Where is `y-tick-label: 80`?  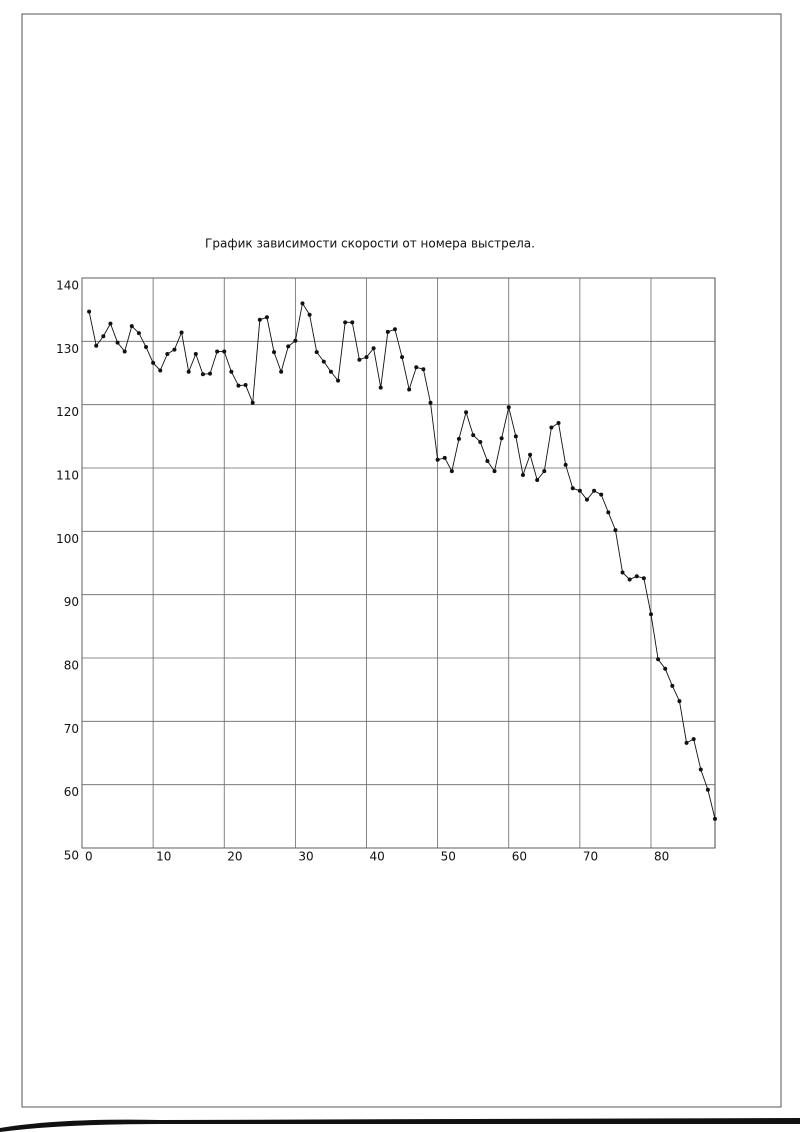
y-tick-label: 80 is located at coordinates (71, 666).